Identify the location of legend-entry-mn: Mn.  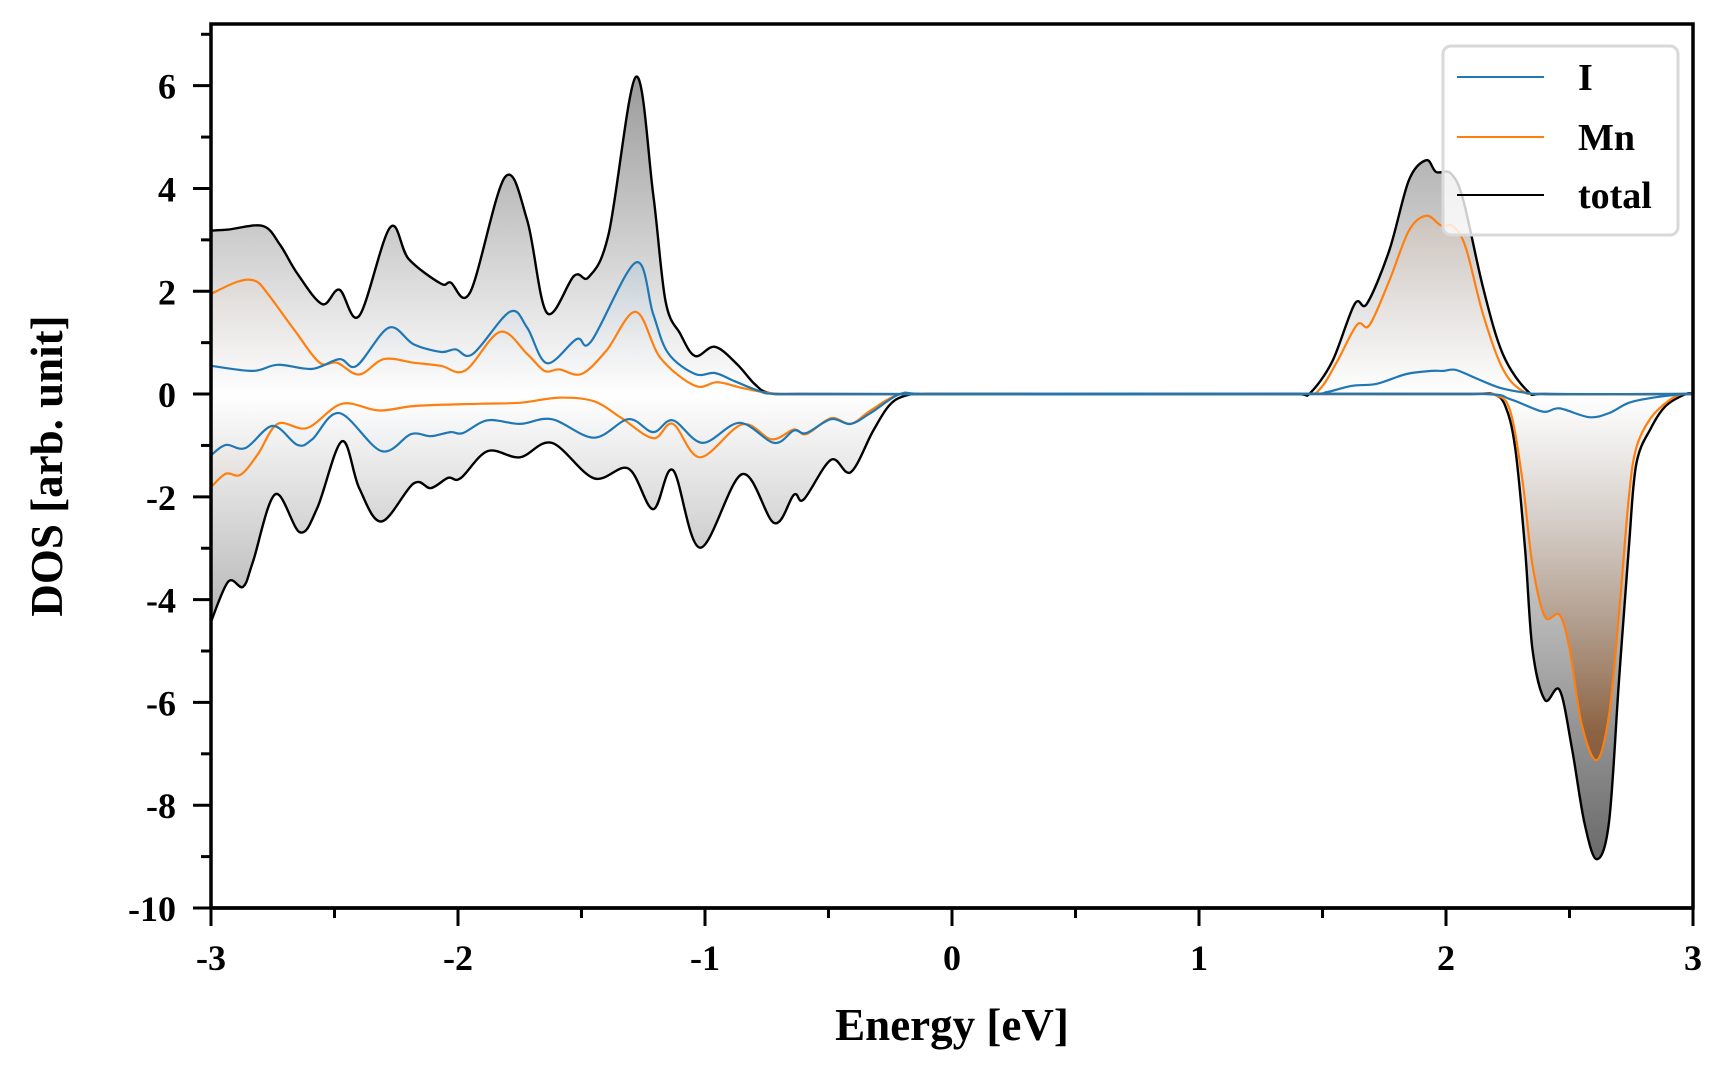
(1546, 138).